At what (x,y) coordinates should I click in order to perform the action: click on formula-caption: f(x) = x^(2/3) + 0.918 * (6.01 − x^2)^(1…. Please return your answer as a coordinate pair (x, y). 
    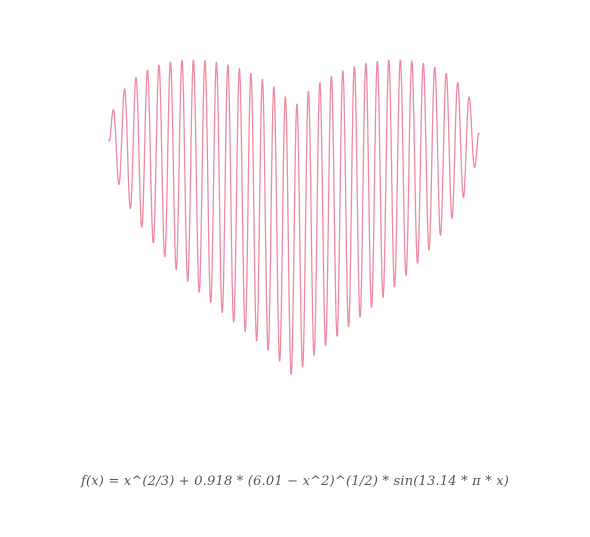
    Looking at the image, I should click on (295, 481).